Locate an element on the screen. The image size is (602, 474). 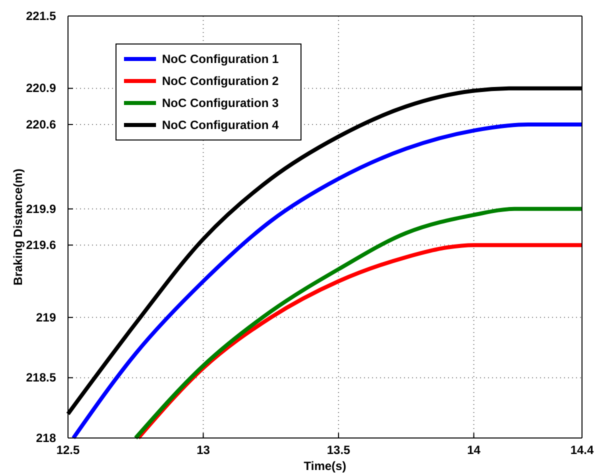
x-tick-label: 12.5 is located at coordinates (68, 450).